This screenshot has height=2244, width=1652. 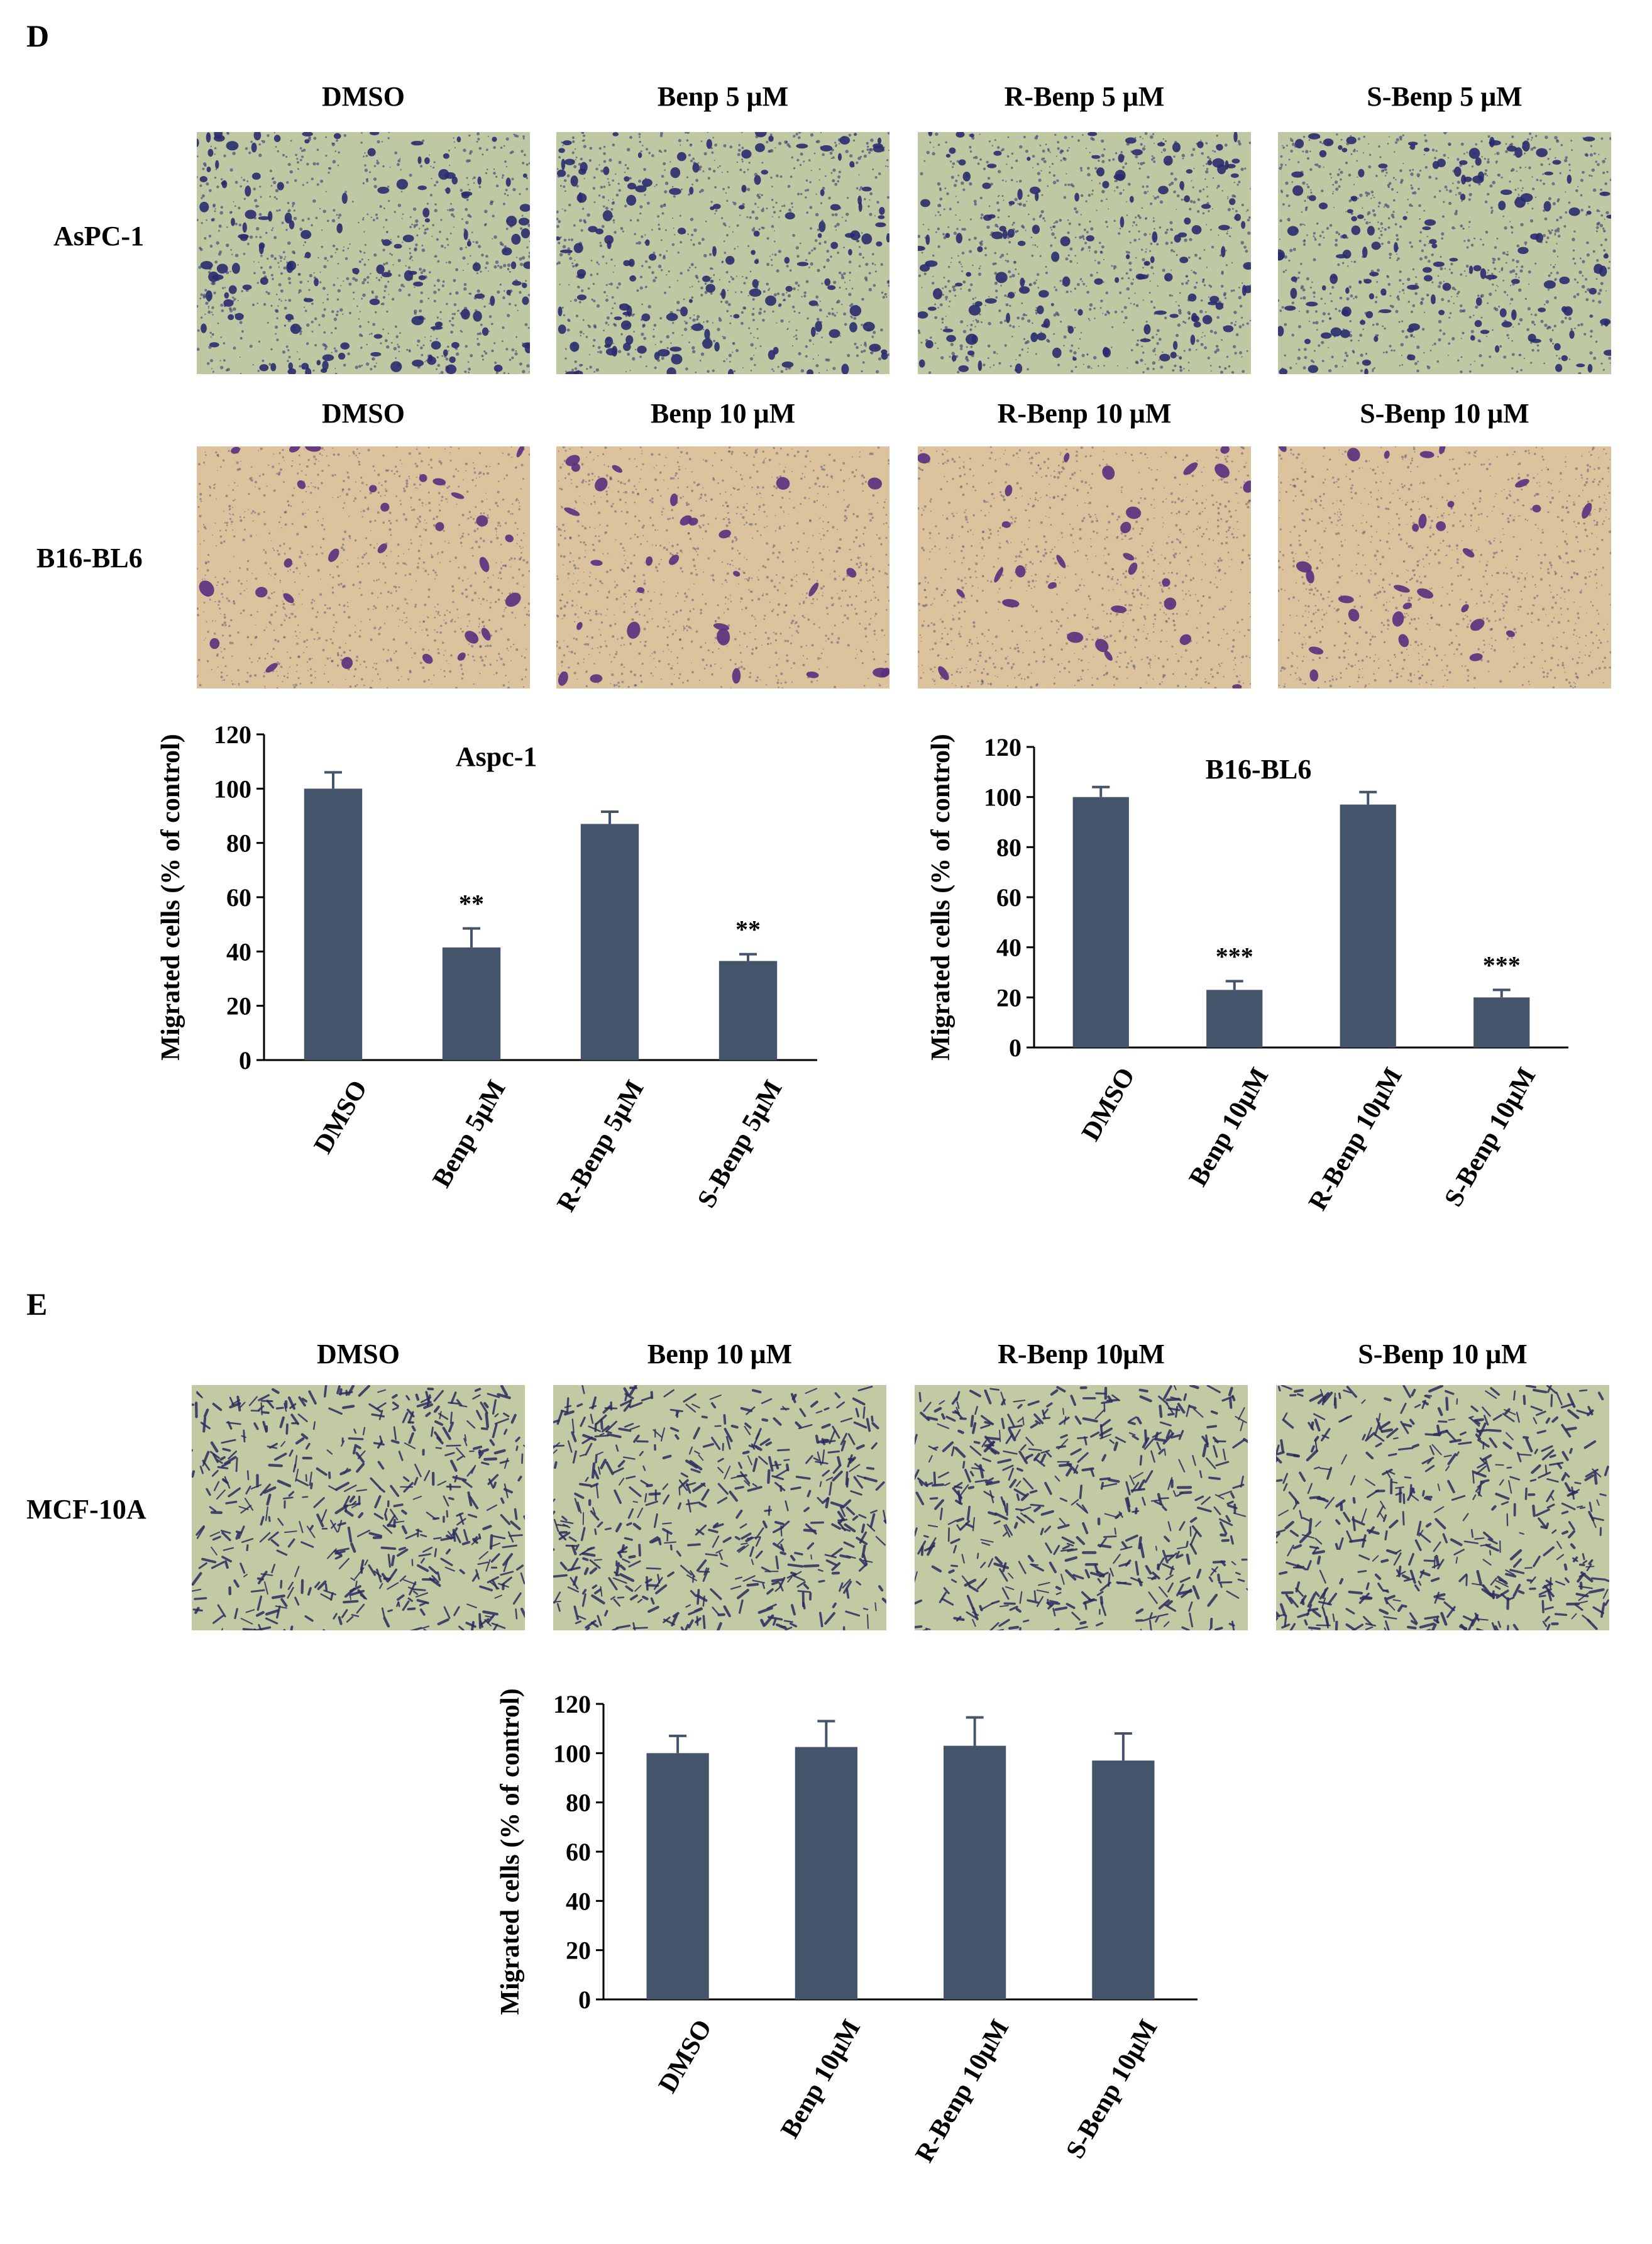 I want to click on column-title-d2-2: Benp 10 μM, so click(x=723, y=414).